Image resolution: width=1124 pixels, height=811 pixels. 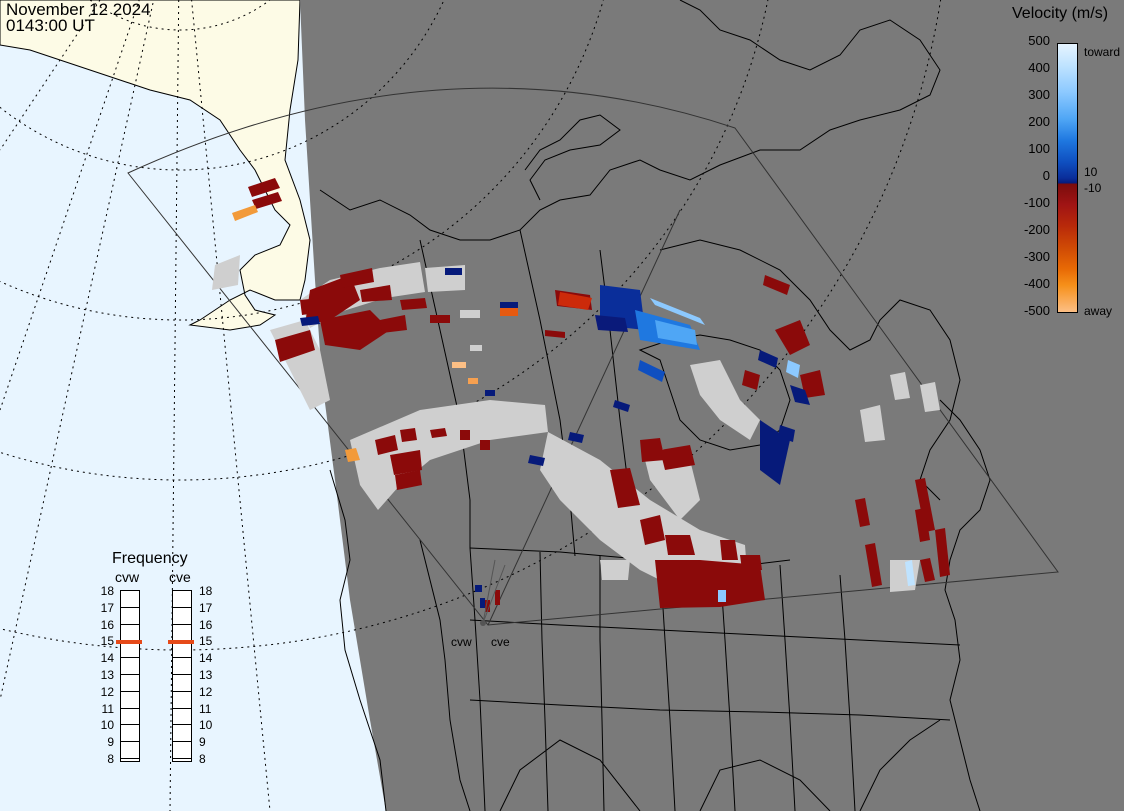 I want to click on colorbar-tick: -100, so click(x=1036, y=202).